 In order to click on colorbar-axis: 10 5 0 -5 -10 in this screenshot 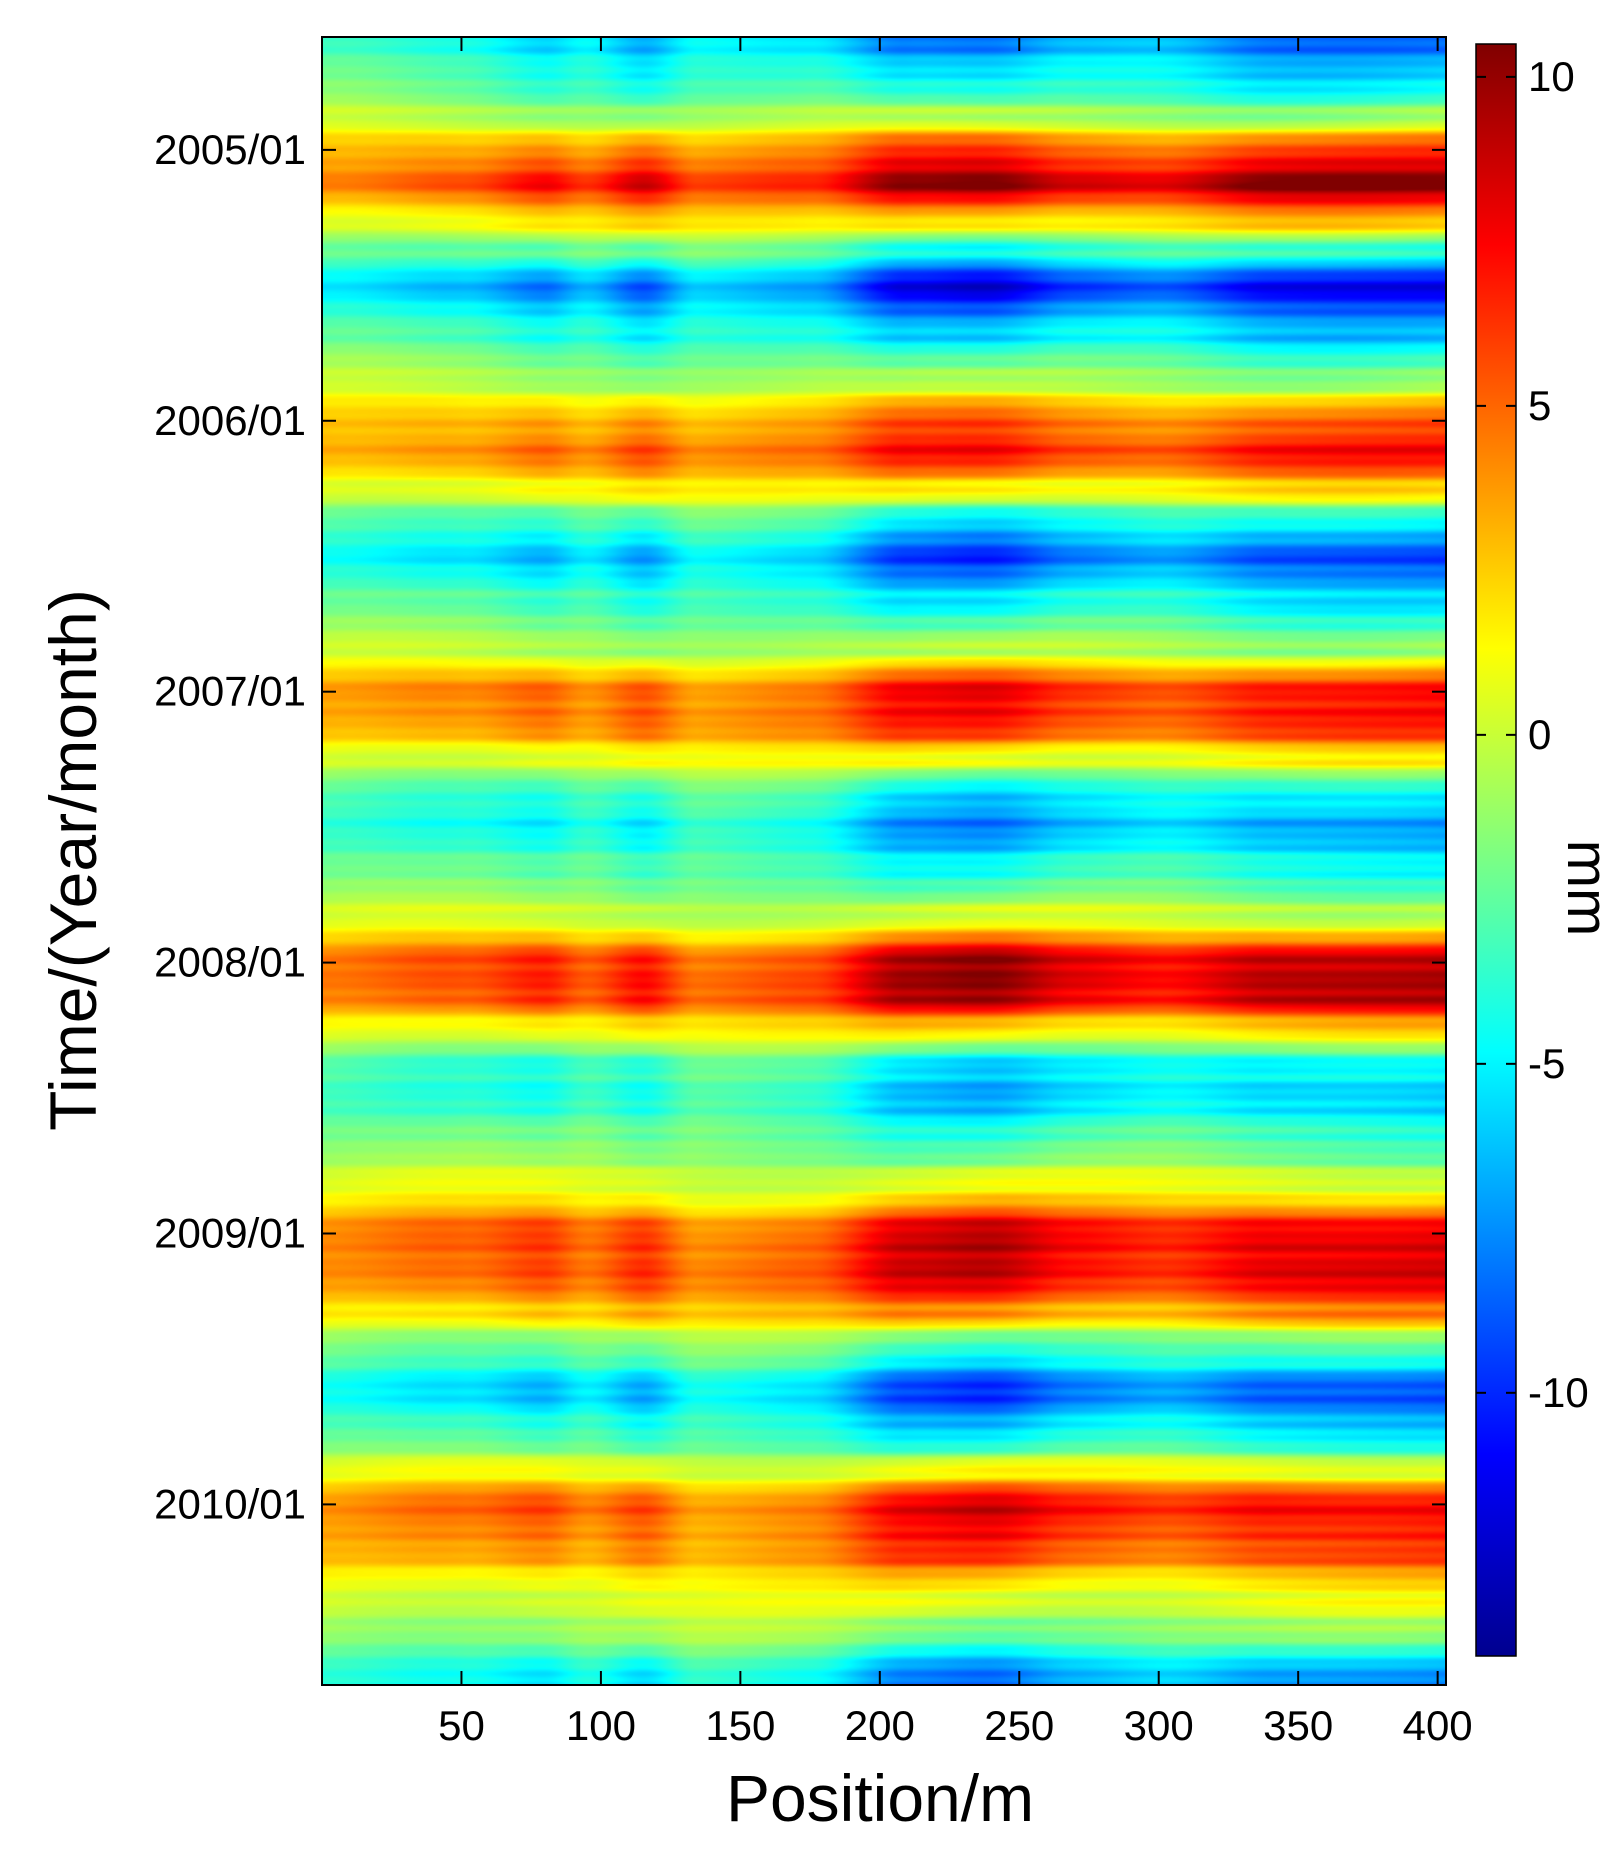, I will do `click(1532, 734)`.